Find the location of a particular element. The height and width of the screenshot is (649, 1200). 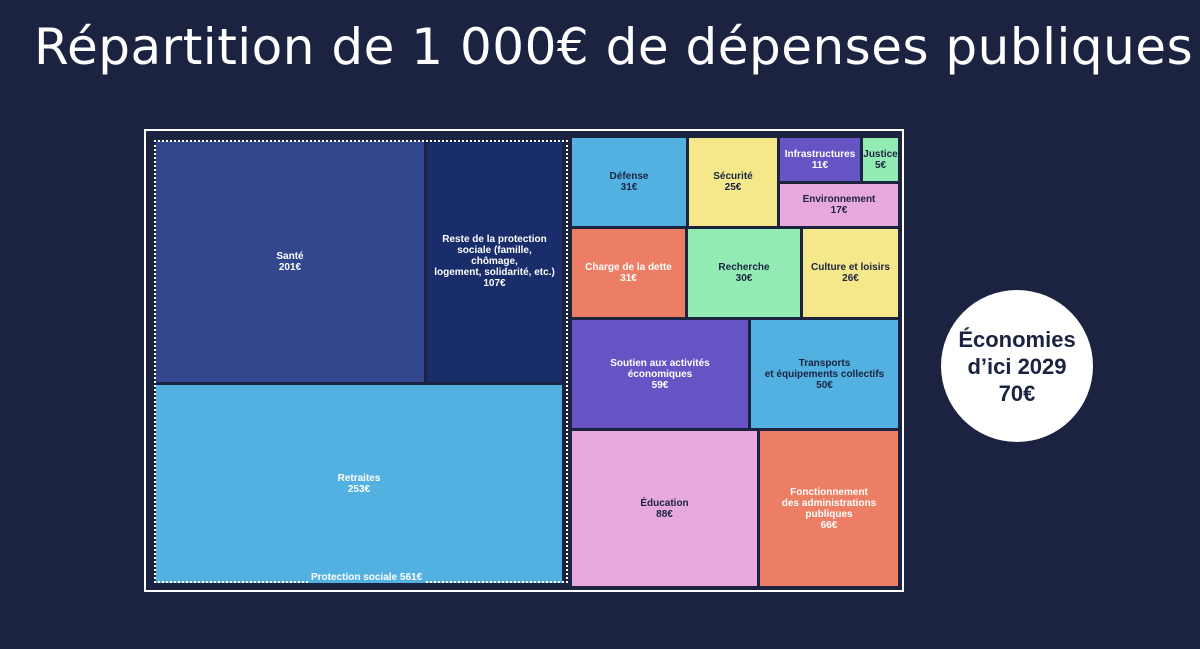

treemap-cell-label: Culture et loisirs is located at coordinates (850, 267).